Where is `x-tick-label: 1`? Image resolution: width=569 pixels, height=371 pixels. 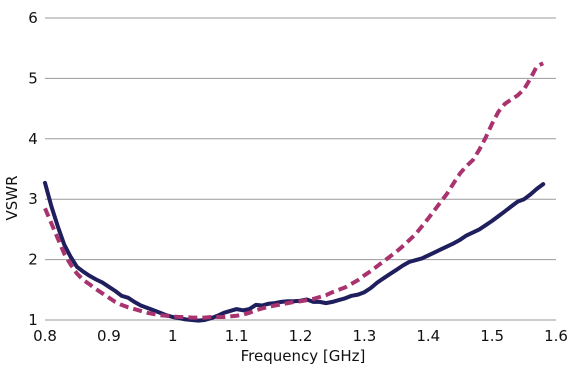 x-tick-label: 1 is located at coordinates (173, 336).